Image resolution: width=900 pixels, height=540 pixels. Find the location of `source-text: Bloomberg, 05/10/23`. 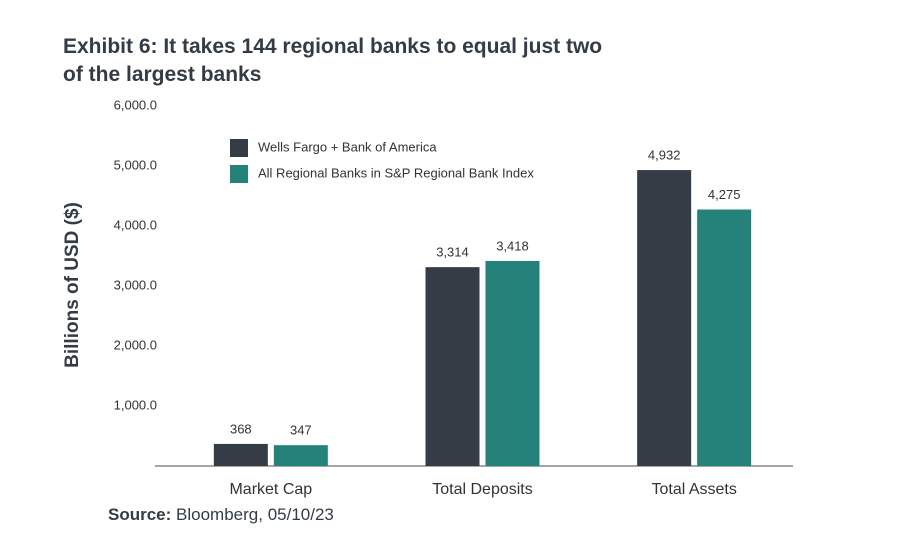

source-text: Bloomberg, 05/10/23 is located at coordinates (255, 514).